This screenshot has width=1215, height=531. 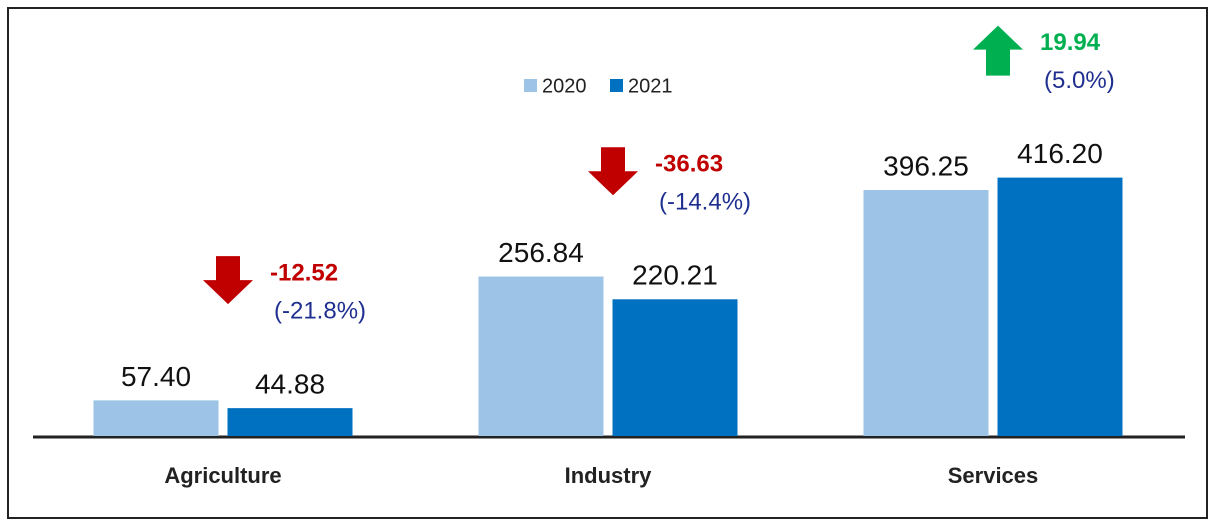 What do you see at coordinates (926, 165) in the screenshot?
I see `value-label: 396.25` at bounding box center [926, 165].